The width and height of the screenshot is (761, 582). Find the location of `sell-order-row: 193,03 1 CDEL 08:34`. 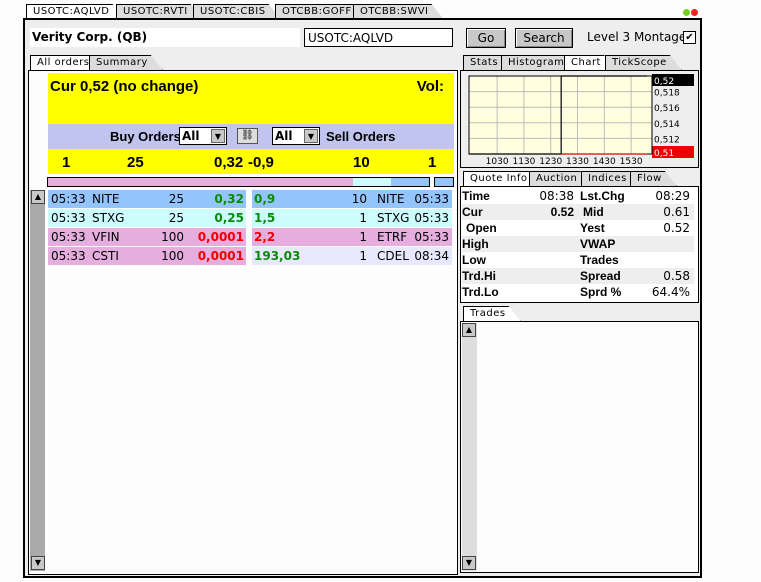

sell-order-row: 193,03 1 CDEL 08:34 is located at coordinates (352, 256).